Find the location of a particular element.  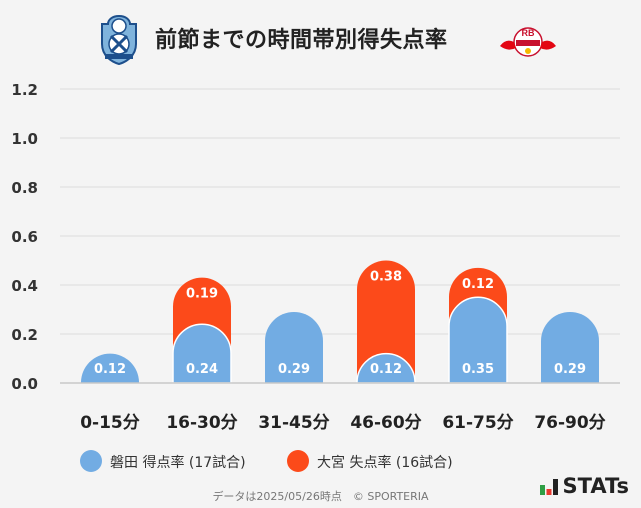

y-tick-label: 0.0 is located at coordinates (24, 384).